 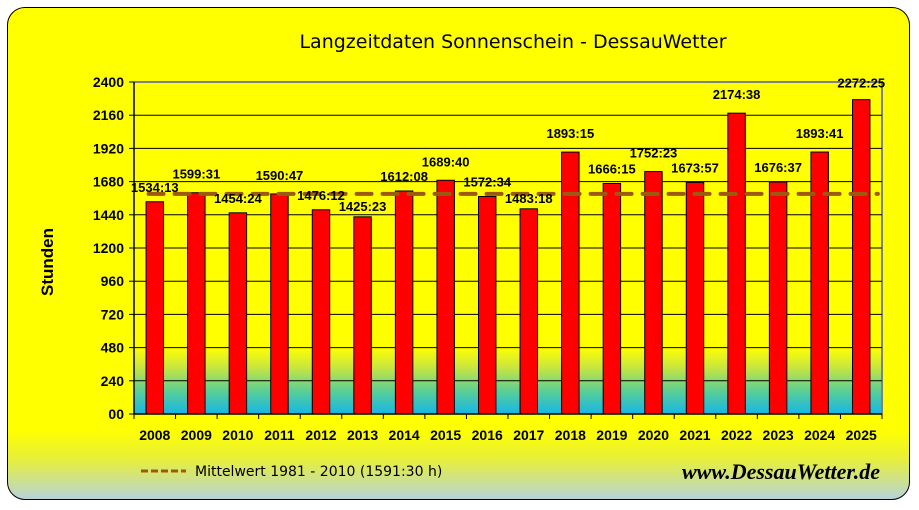 I want to click on y-tick-label: 1680, so click(x=108, y=182).